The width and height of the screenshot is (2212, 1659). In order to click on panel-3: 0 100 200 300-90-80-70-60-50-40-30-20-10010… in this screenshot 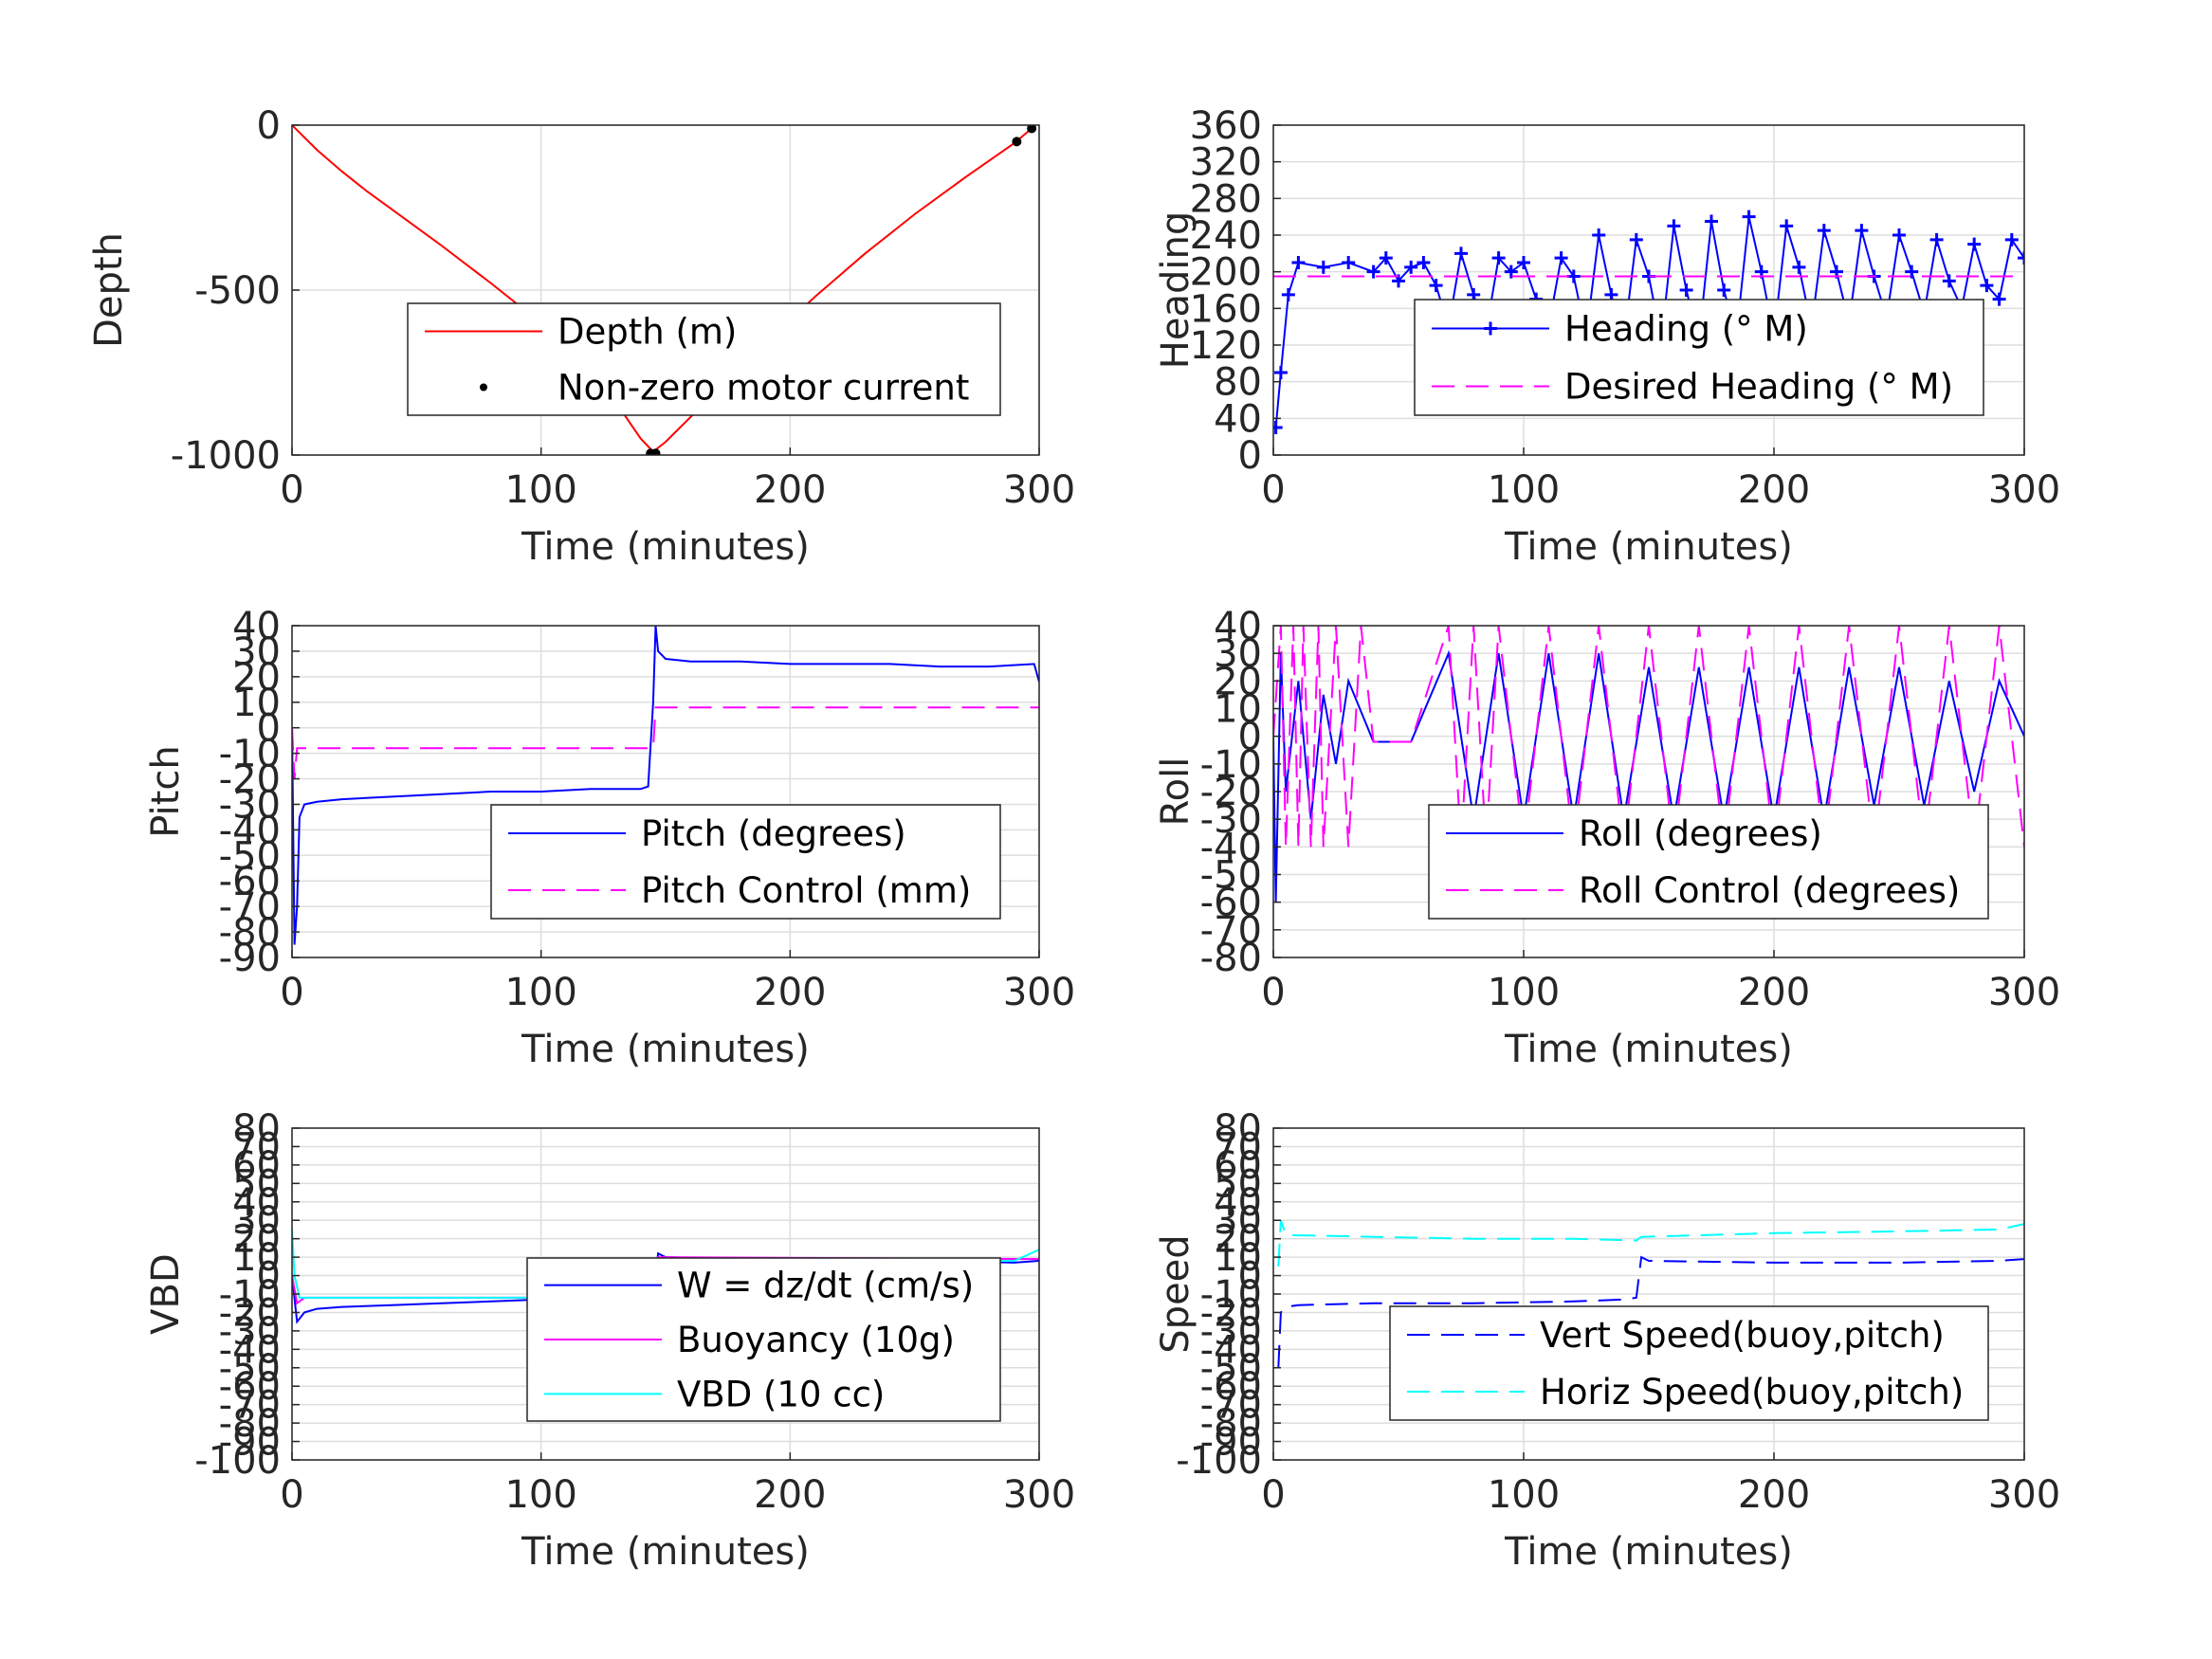, I will do `click(609, 838)`.